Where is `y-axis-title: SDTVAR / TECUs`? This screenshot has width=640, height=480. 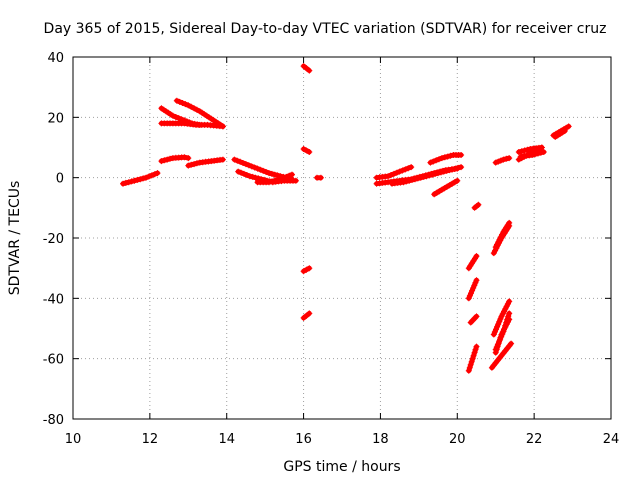 y-axis-title: SDTVAR / TECUs is located at coordinates (15, 238).